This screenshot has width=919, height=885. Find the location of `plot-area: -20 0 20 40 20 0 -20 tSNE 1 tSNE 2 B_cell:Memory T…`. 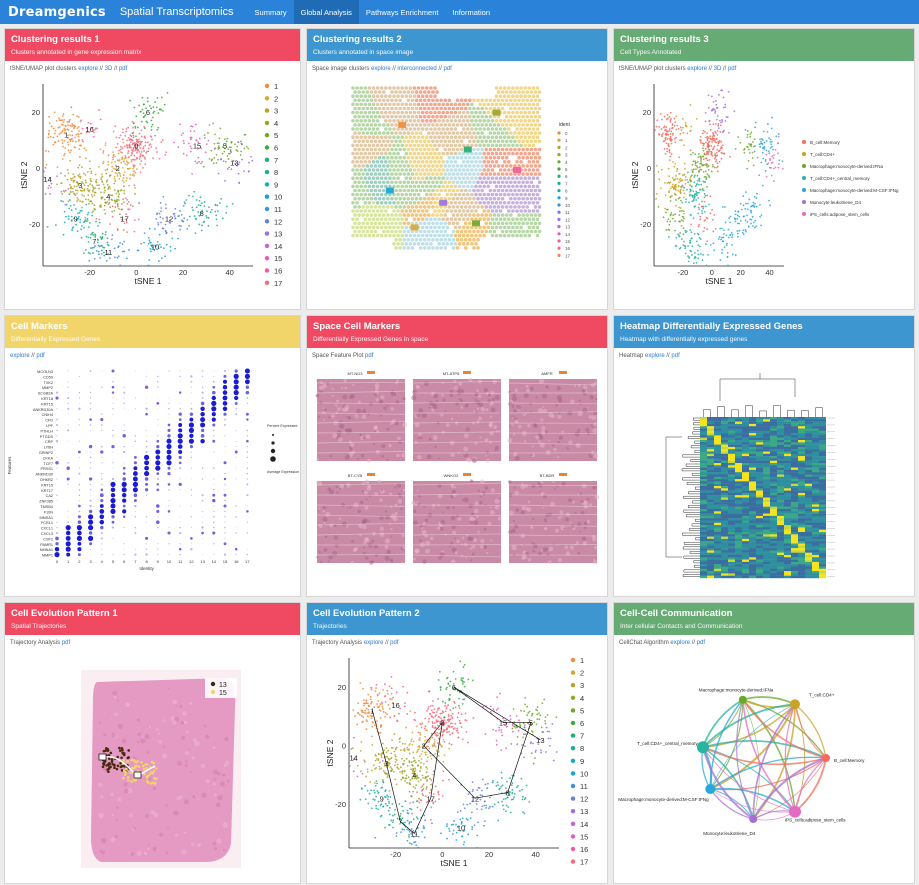

plot-area: -20 0 20 40 20 0 -20 tSNE 1 tSNE 2 B_cell:Memory T… is located at coordinates (764, 191).